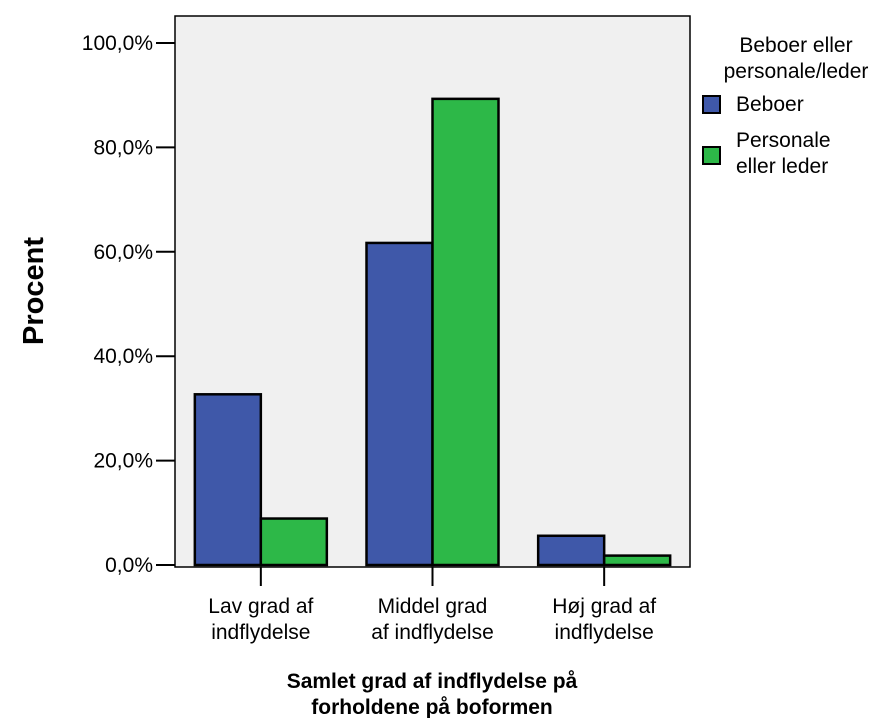  I want to click on legend-swatch-beboer, so click(711, 104).